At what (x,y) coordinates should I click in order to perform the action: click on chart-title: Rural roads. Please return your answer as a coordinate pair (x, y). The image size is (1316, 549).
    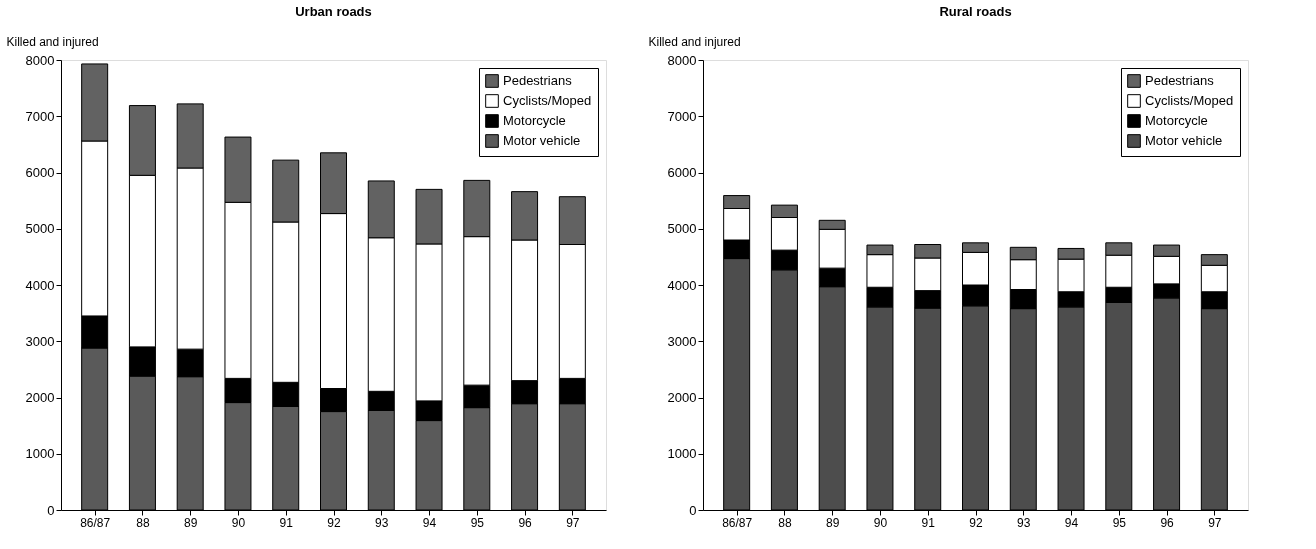
    Looking at the image, I should click on (975, 11).